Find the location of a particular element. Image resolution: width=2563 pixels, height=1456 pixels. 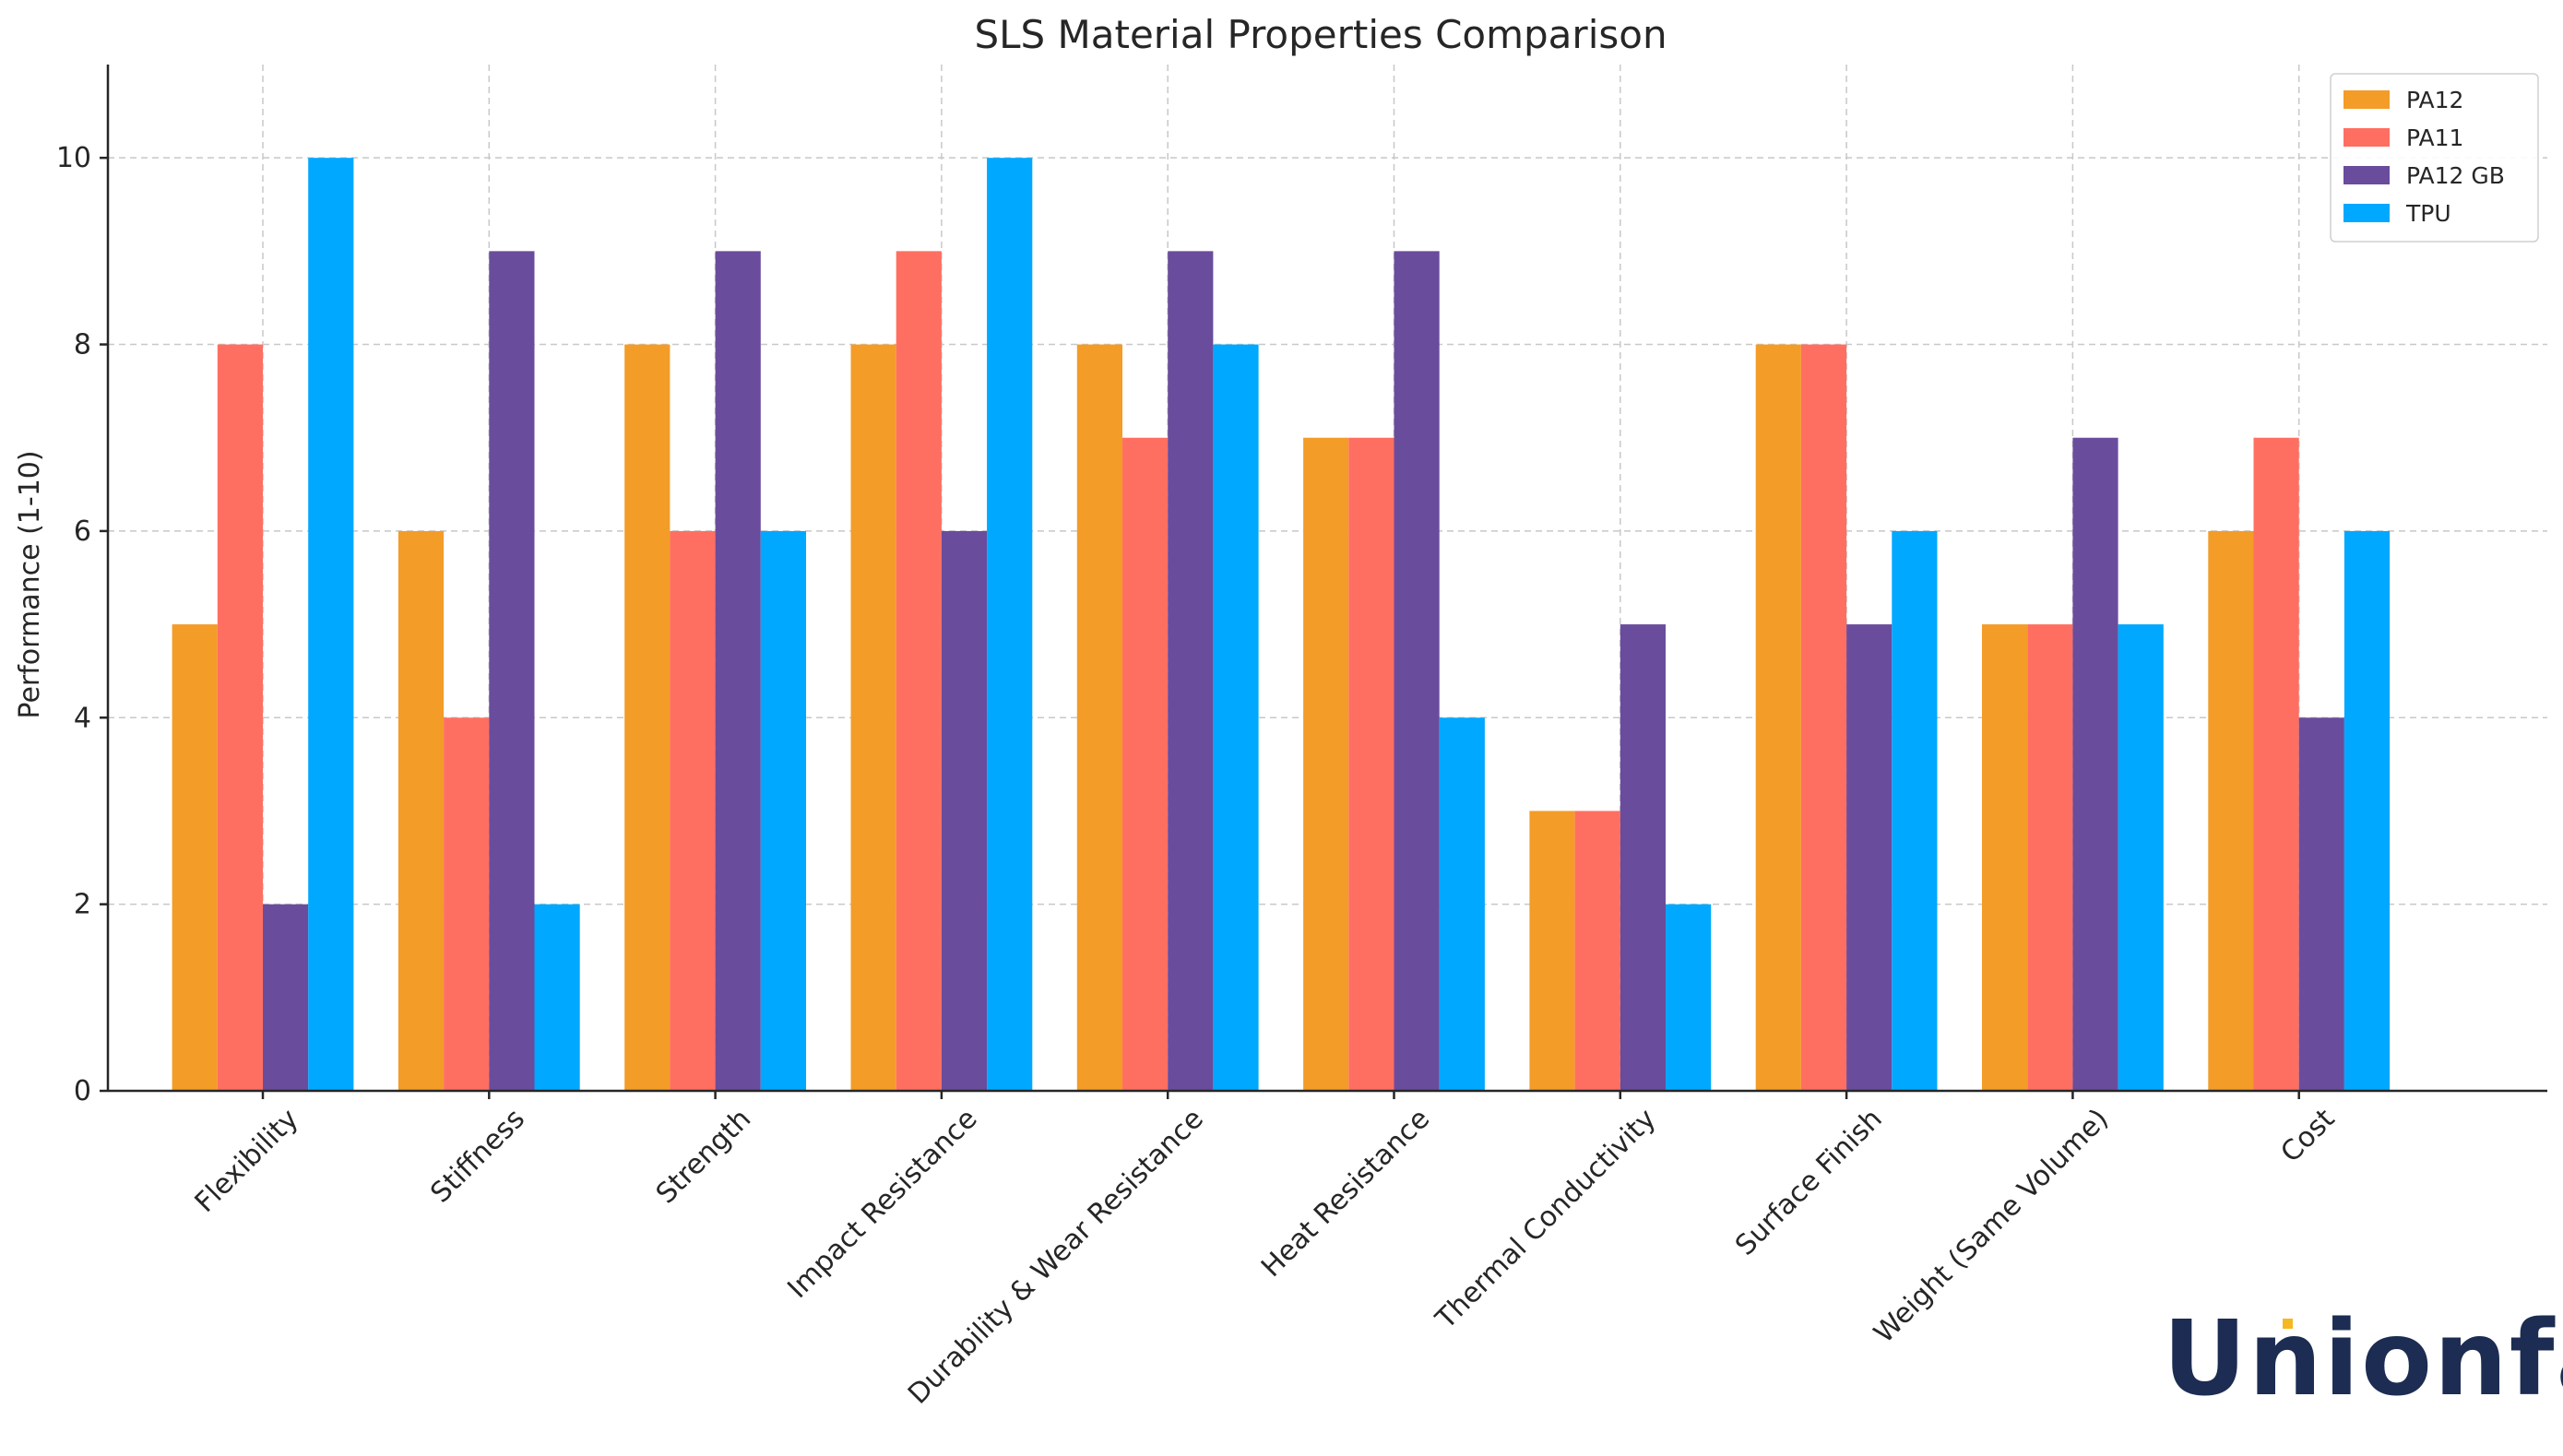

chart-title: SLS Material Properties Comparison is located at coordinates (1320, 34).